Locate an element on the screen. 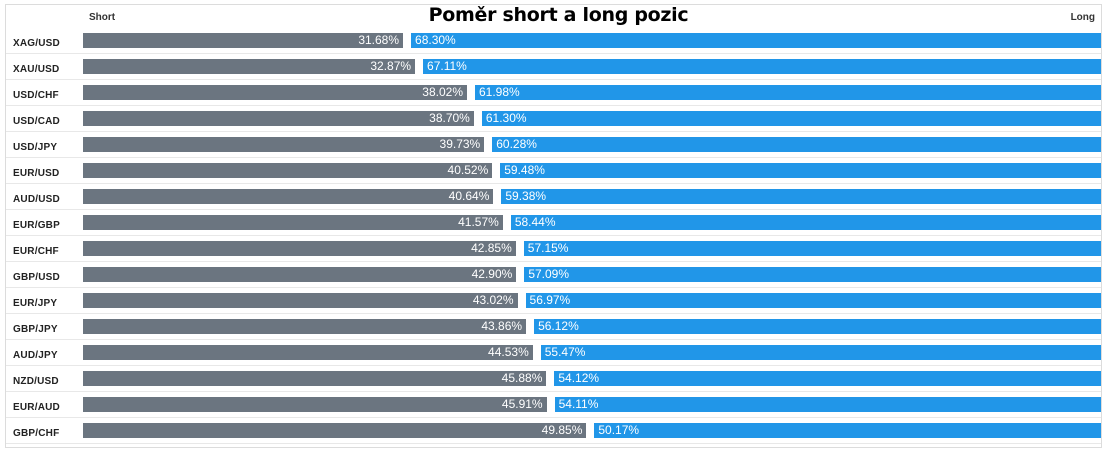 The height and width of the screenshot is (451, 1107). long-value-label: 57.15% is located at coordinates (548, 248).